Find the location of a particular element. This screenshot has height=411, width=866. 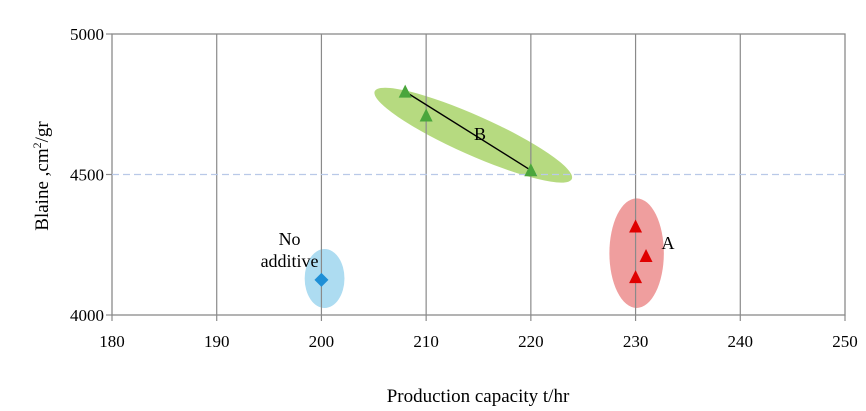

trendline-b is located at coordinates (468, 131).